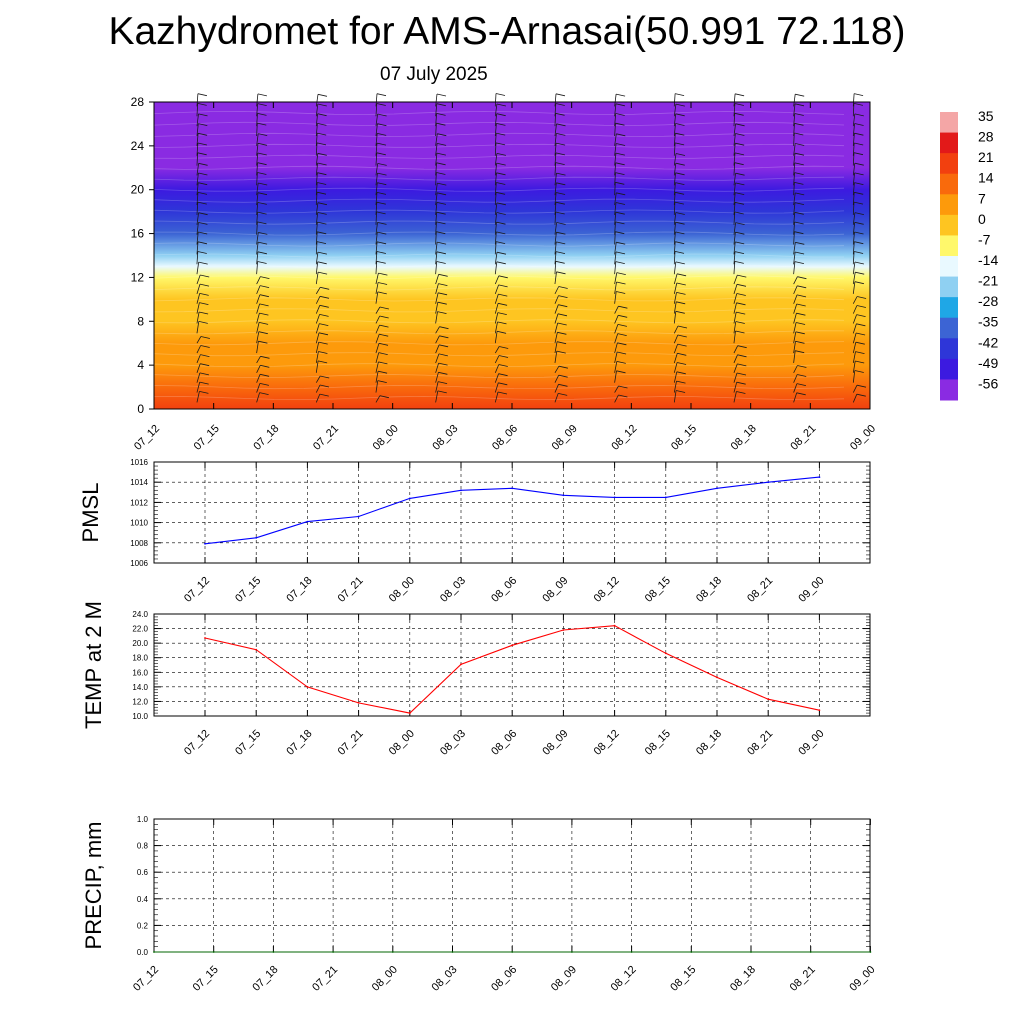 The height and width of the screenshot is (1024, 1024). Describe the element at coordinates (146, 979) in the screenshot. I see `x-tick-label: 07_12` at that location.